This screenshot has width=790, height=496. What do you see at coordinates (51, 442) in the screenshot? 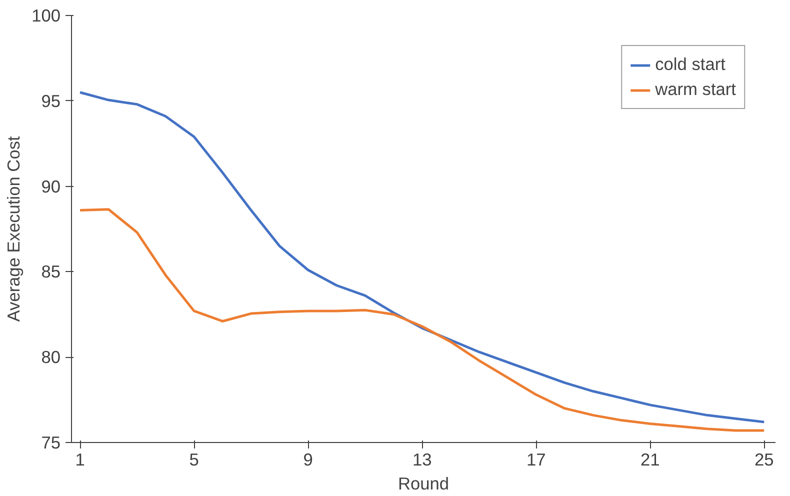
I see `y-tick-label: 75` at bounding box center [51, 442].